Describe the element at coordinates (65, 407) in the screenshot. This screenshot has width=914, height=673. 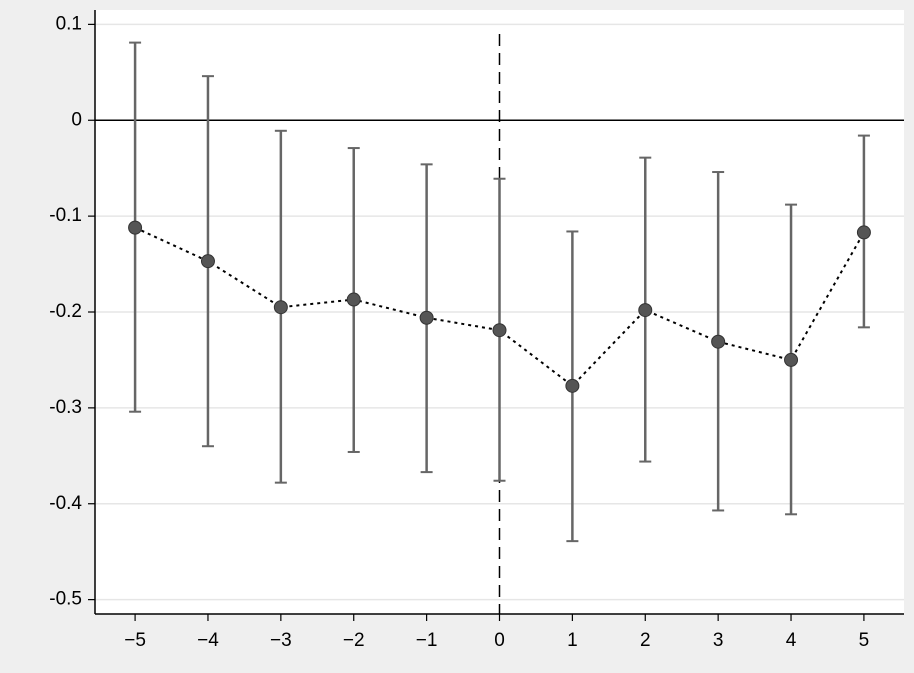
I see `y-tick-label: -0.3` at that location.